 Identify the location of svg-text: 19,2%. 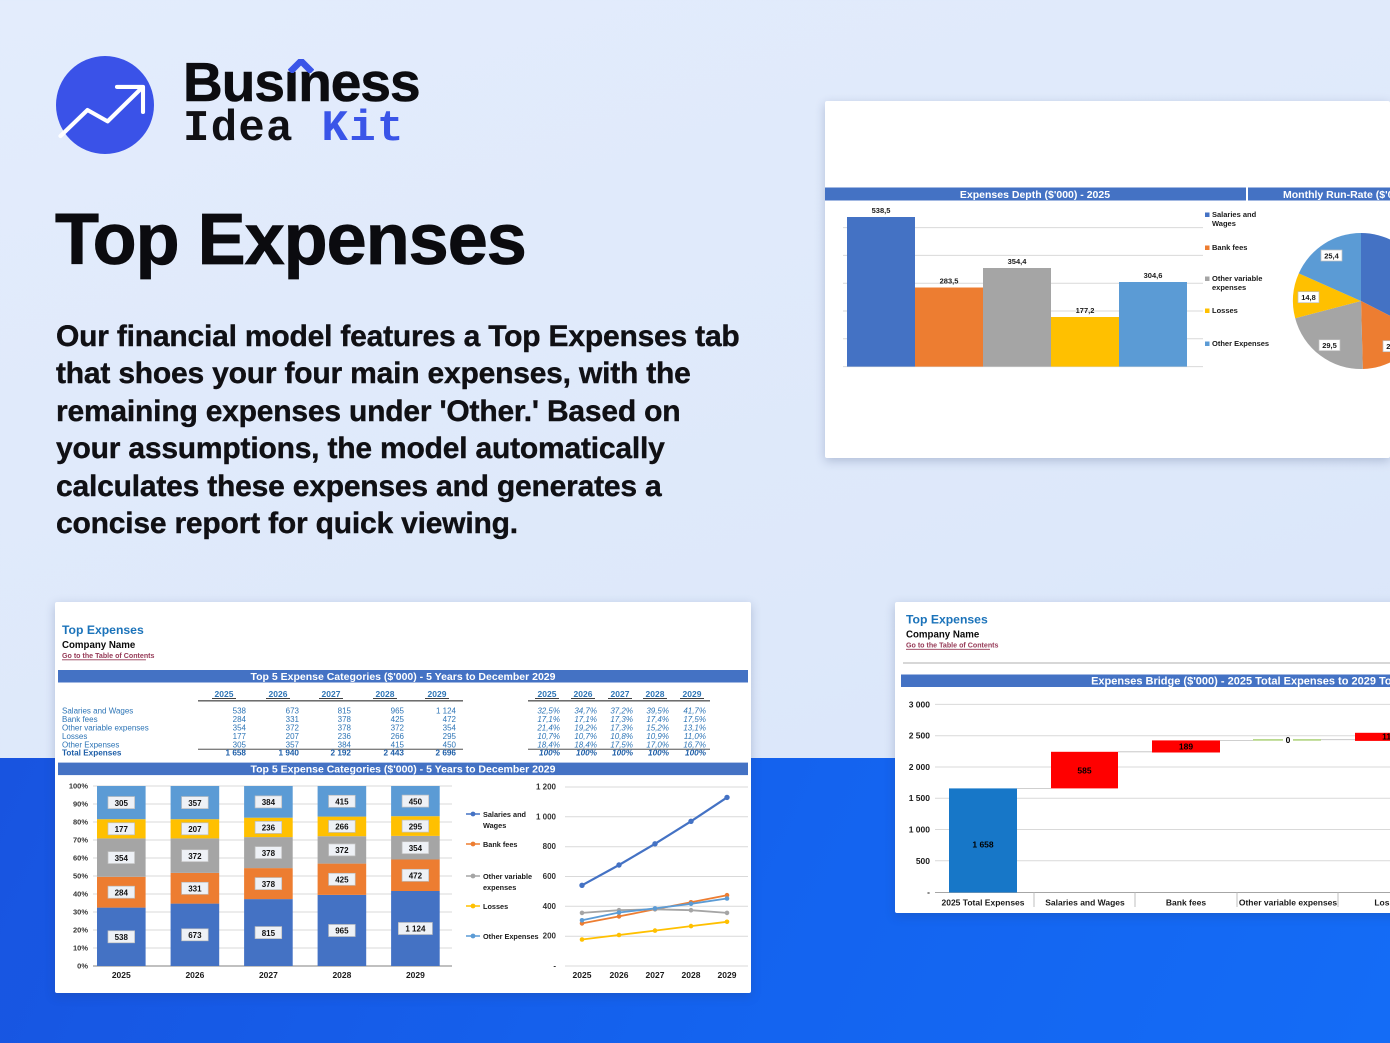
(585, 727).